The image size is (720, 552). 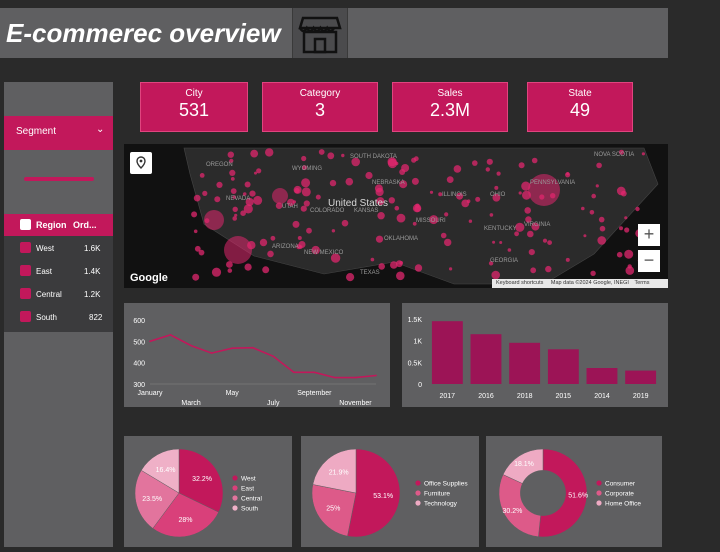 What do you see at coordinates (194, 93) in the screenshot?
I see `kpi-city-label: City` at bounding box center [194, 93].